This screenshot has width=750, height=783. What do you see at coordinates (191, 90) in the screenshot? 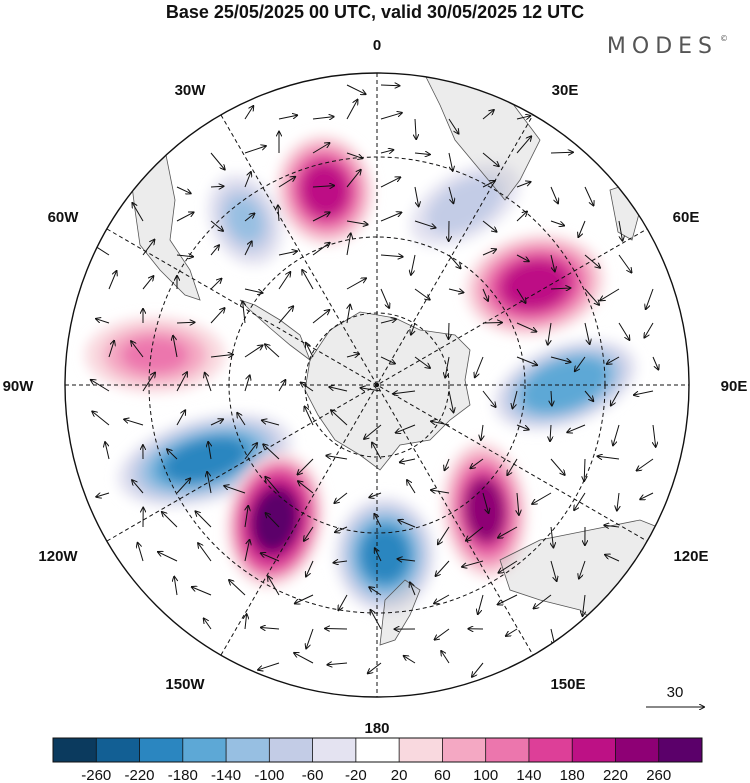
I see `lon-label-30w: 30W` at bounding box center [191, 90].